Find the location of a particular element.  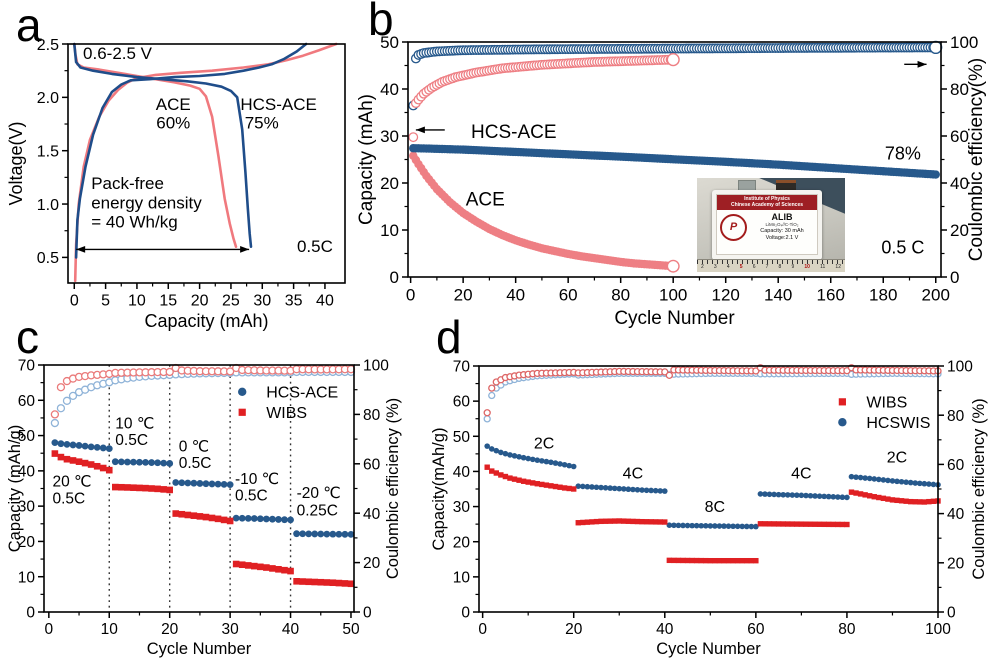

tick-label: 180 is located at coordinates (883, 294).